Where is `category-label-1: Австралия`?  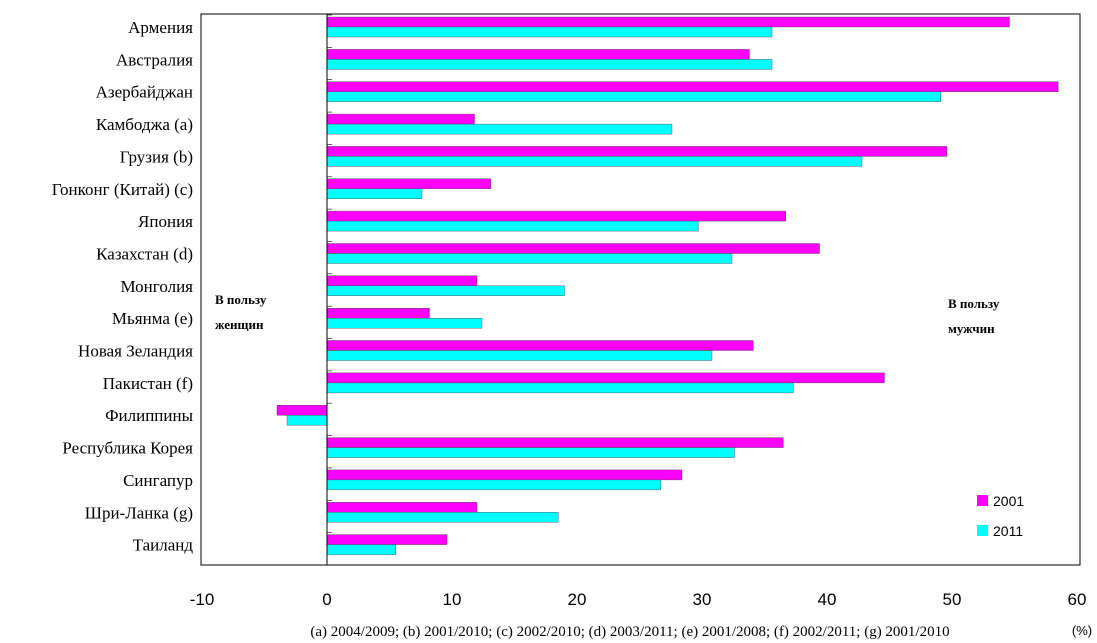 category-label-1: Австралия is located at coordinates (154, 59).